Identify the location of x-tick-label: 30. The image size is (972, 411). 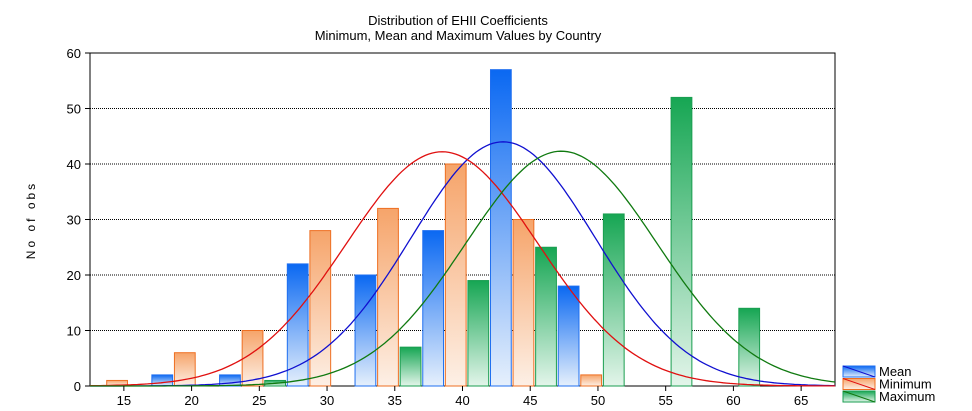
(327, 400).